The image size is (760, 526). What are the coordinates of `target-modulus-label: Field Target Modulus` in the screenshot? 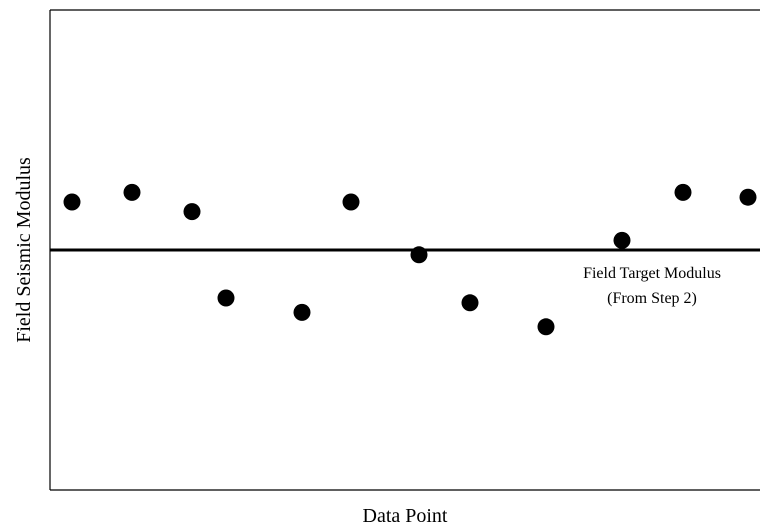 It's located at (652, 273).